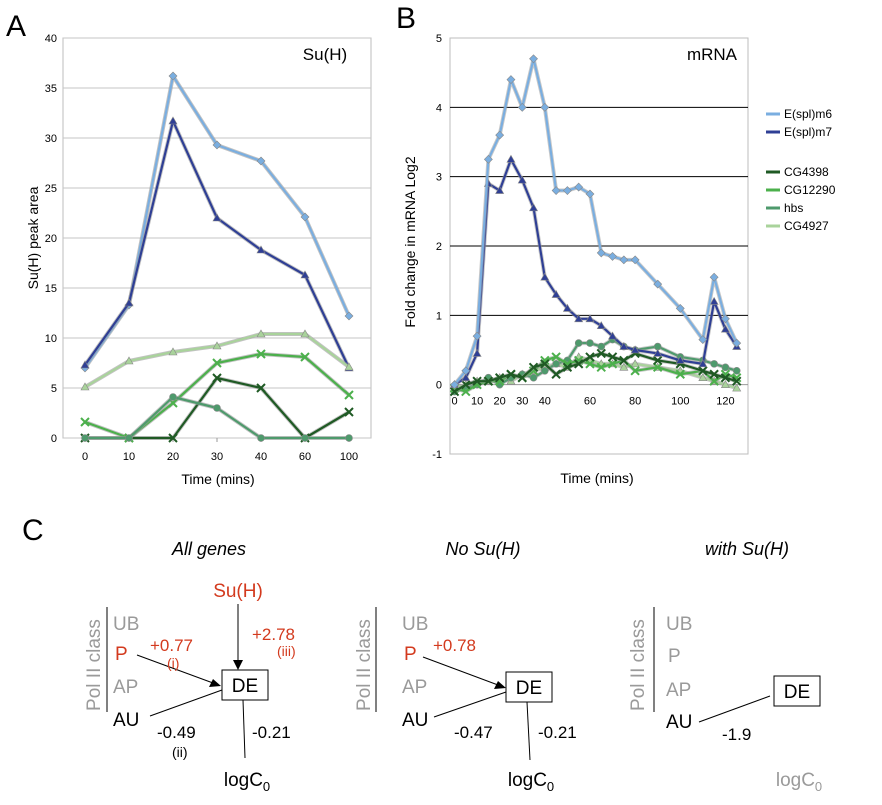 This screenshot has height=805, width=882. What do you see at coordinates (305, 457) in the screenshot?
I see `chart-a-xtick-label: 60` at bounding box center [305, 457].